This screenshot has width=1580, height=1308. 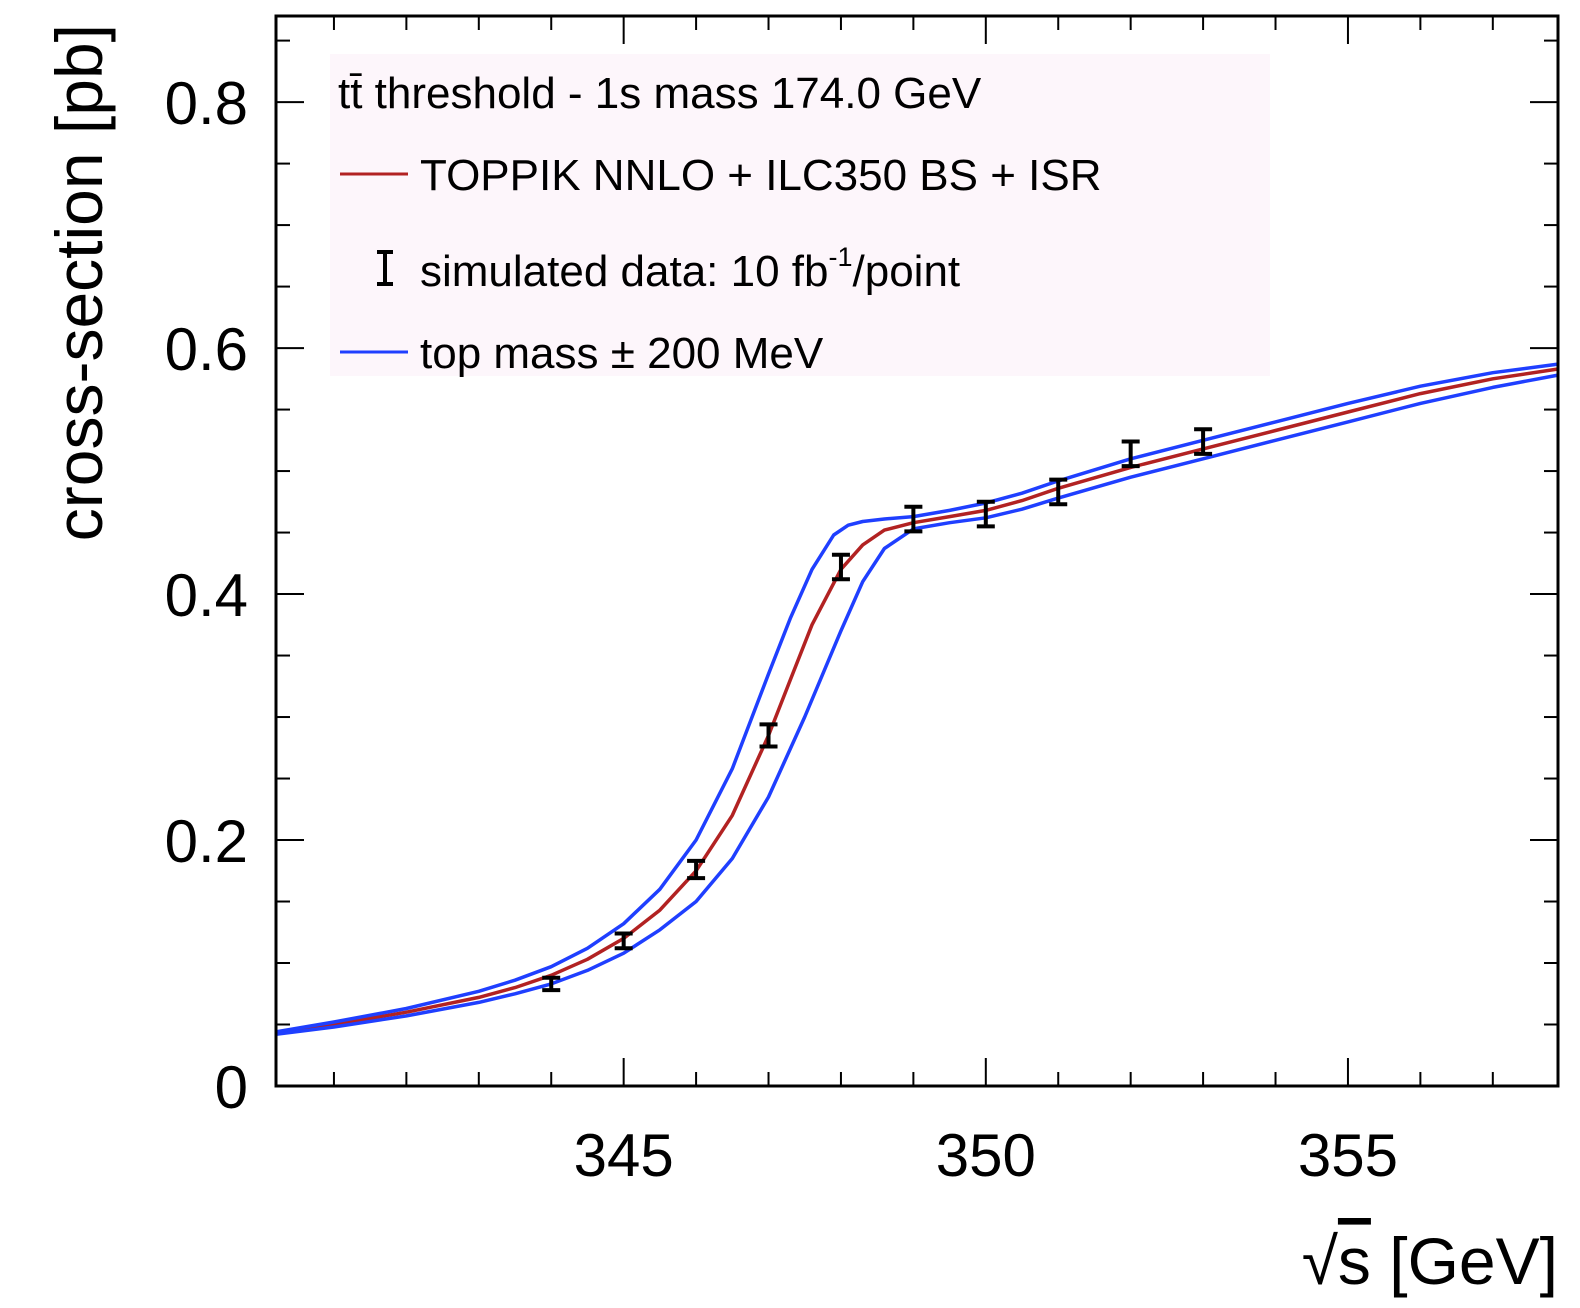 I want to click on legend-header: tt̄ threshold - 1s mass 174.0 GeV, so click(x=660, y=93).